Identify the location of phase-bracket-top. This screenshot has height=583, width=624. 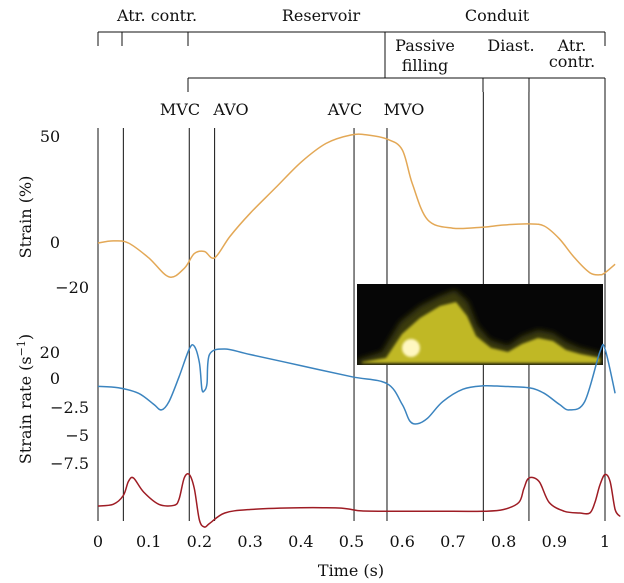
(351, 38).